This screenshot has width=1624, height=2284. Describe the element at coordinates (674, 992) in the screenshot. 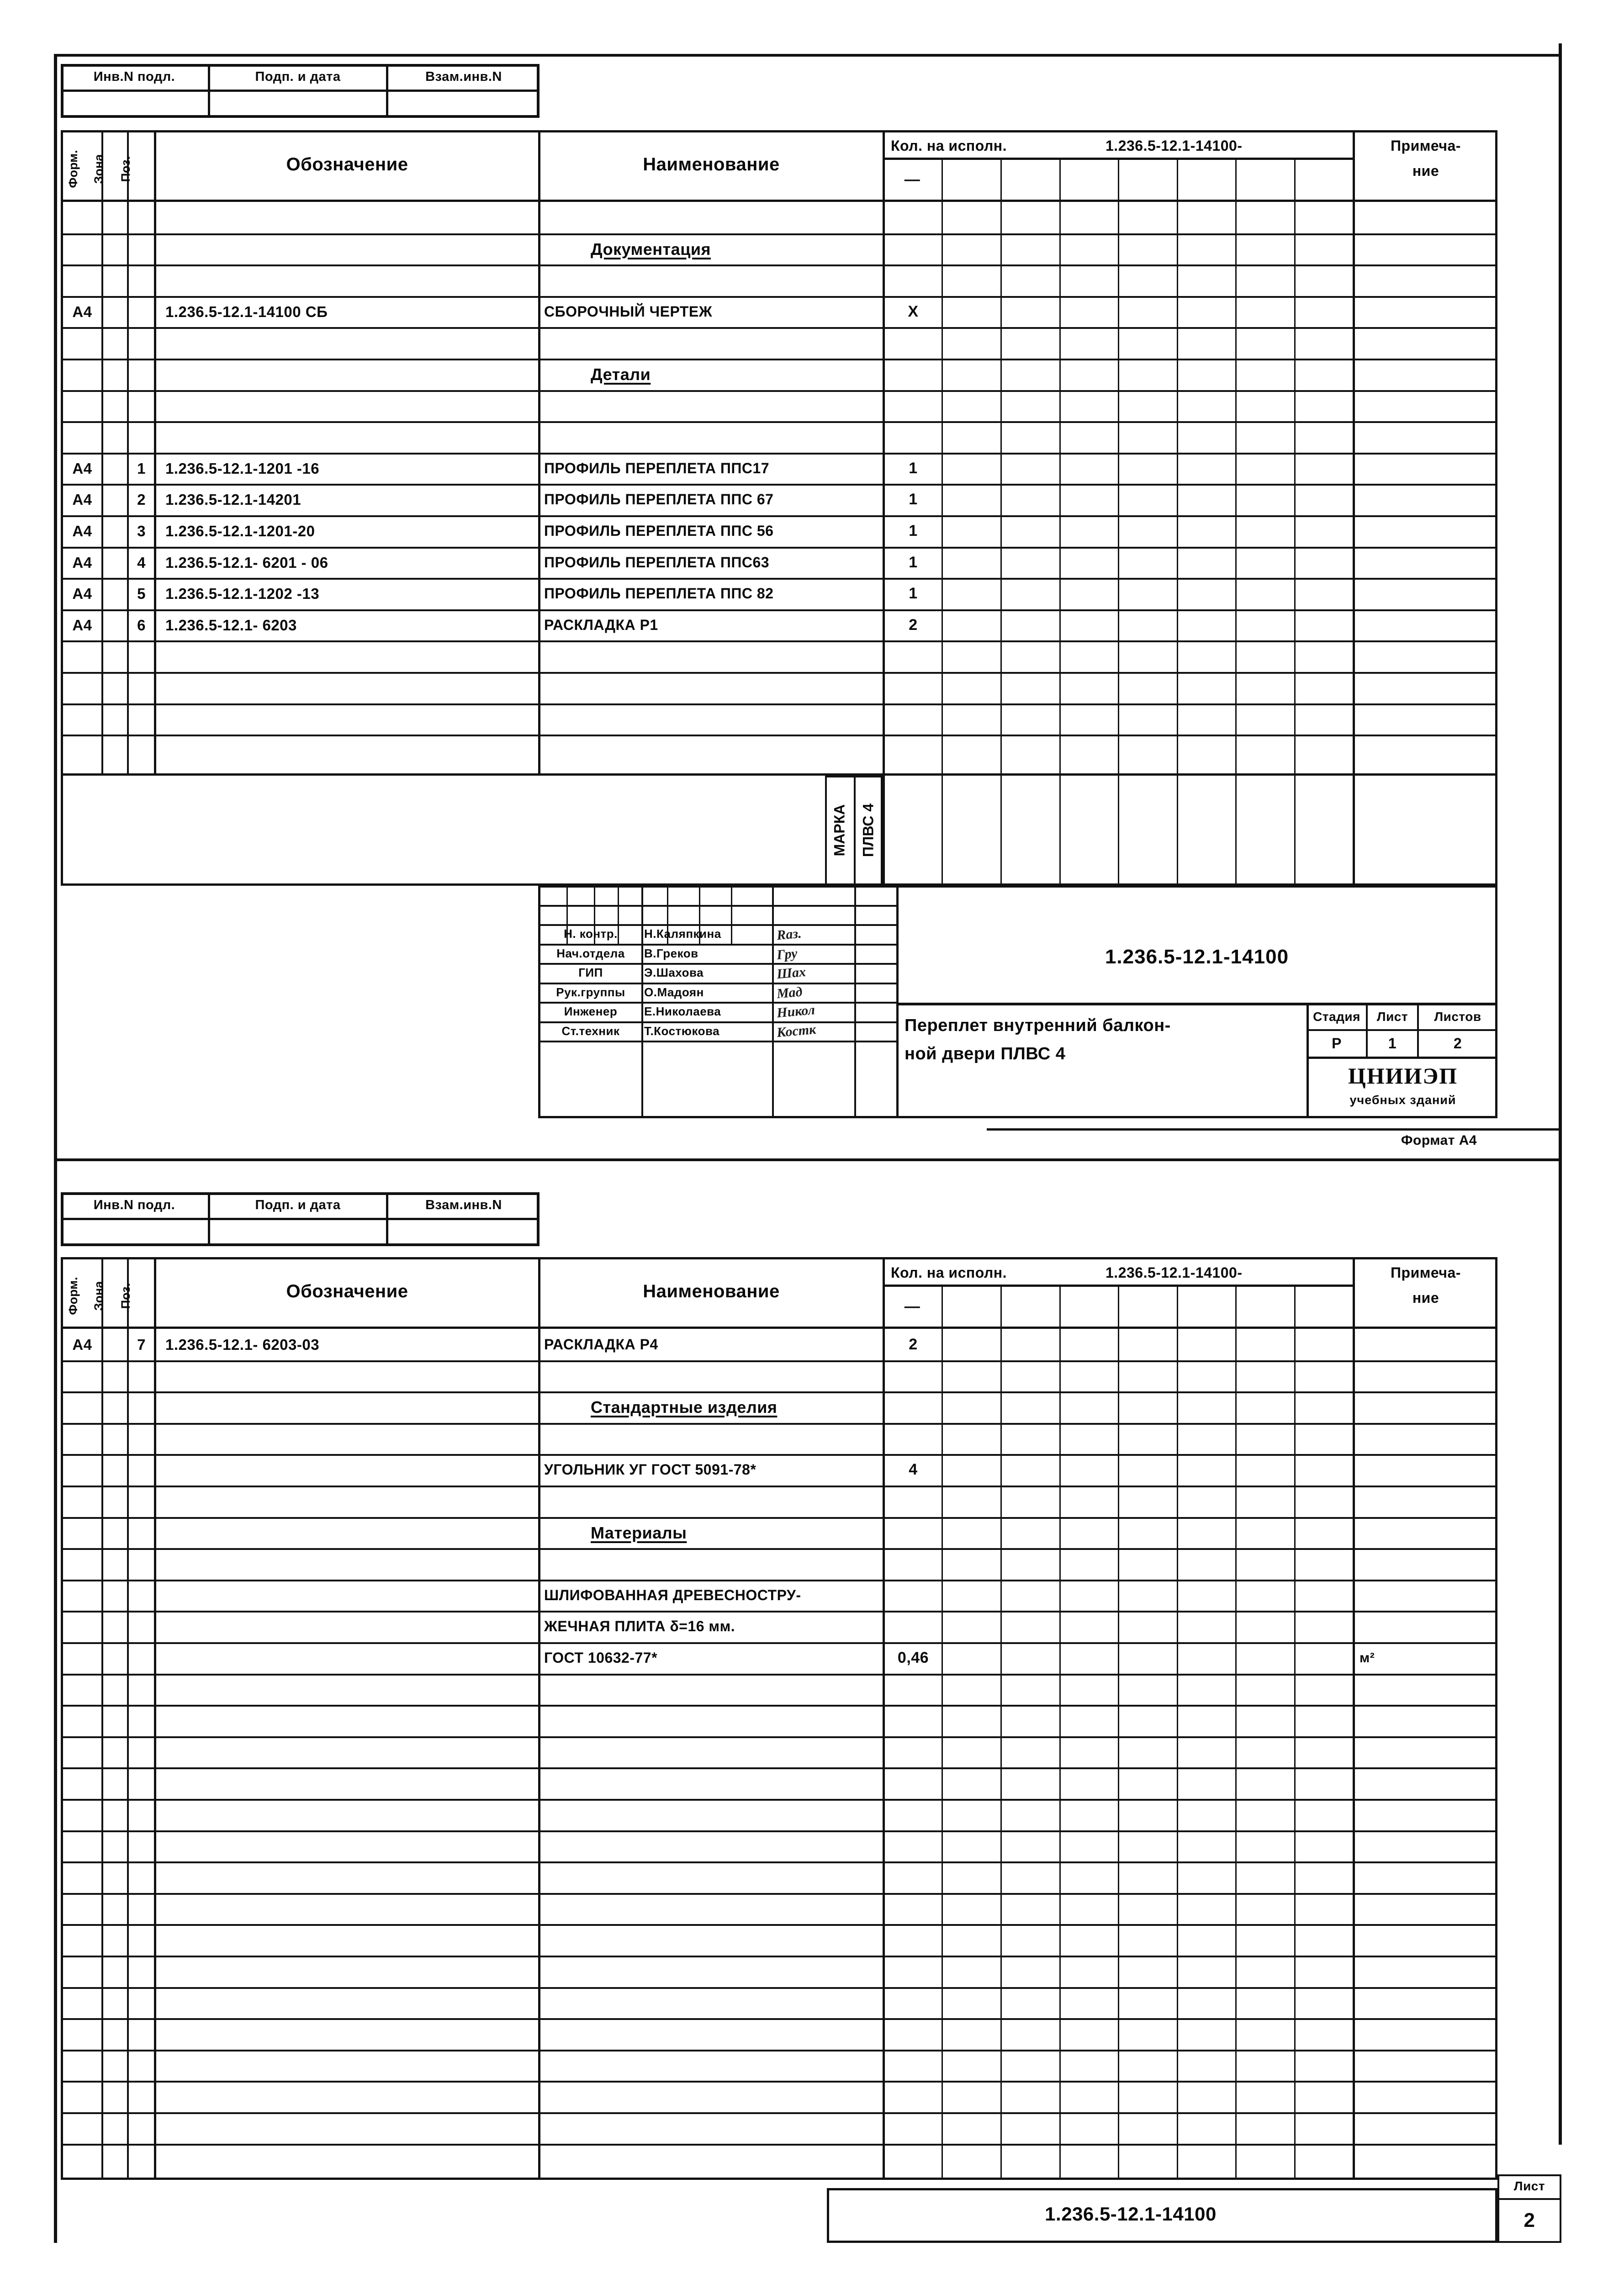

I see `title-block-person: О.Мадоян` at that location.